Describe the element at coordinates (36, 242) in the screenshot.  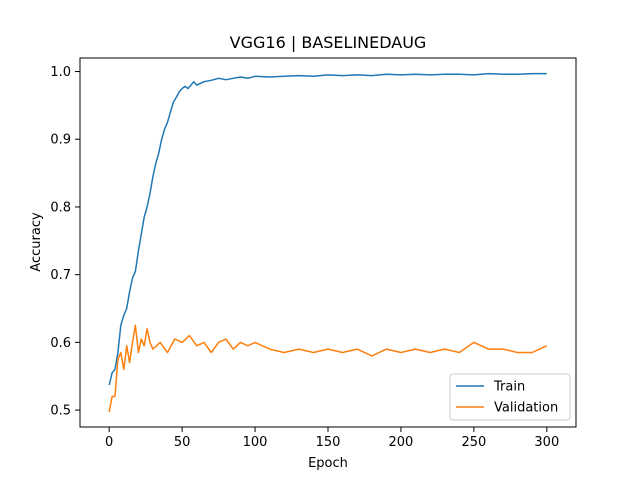
I see `y-axis-label: Accuracy` at that location.